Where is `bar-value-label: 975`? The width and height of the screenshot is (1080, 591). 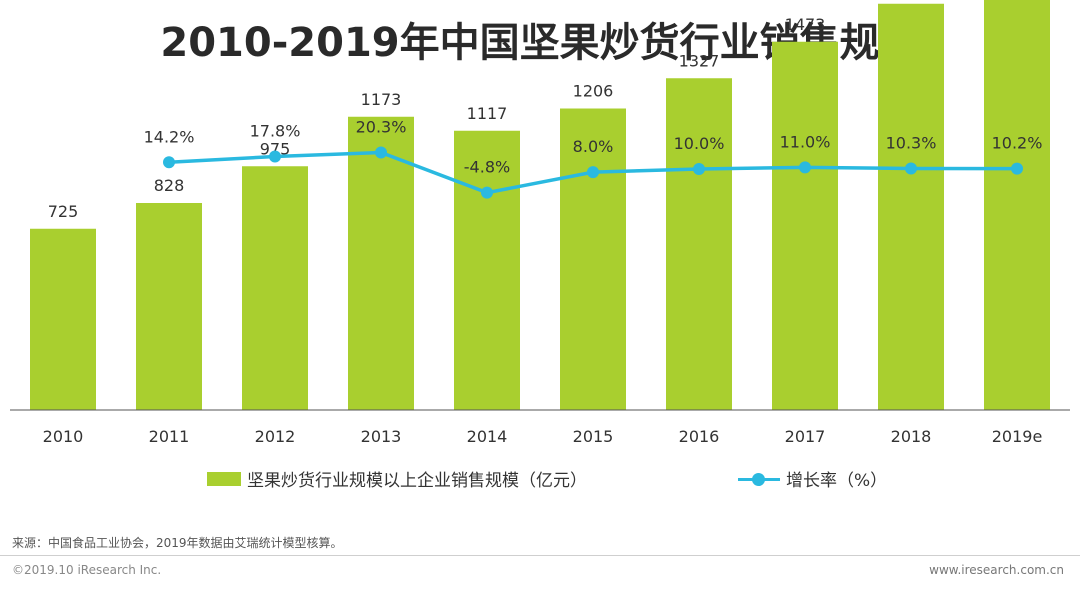
bar-value-label: 975 is located at coordinates (275, 148).